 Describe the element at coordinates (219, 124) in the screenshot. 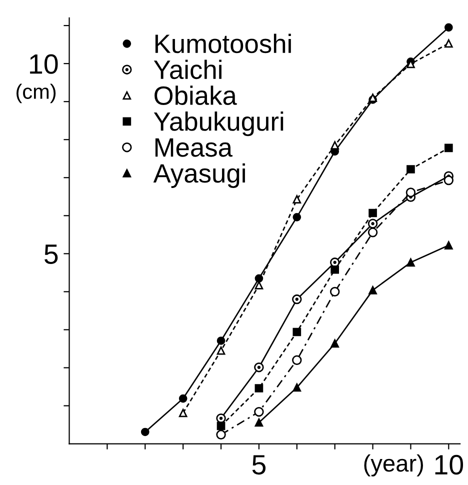

I see `legend-label: Yabukuguri` at that location.